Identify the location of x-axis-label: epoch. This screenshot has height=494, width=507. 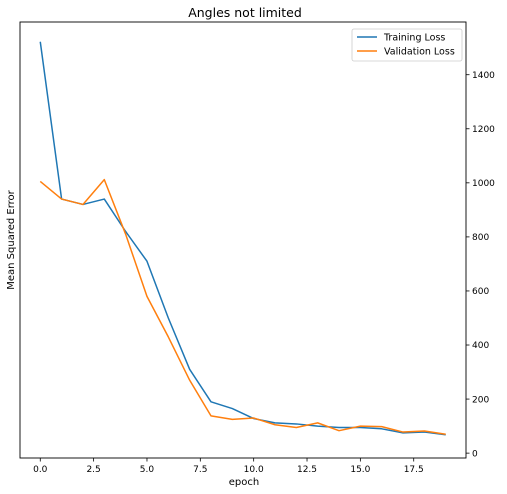
(244, 482).